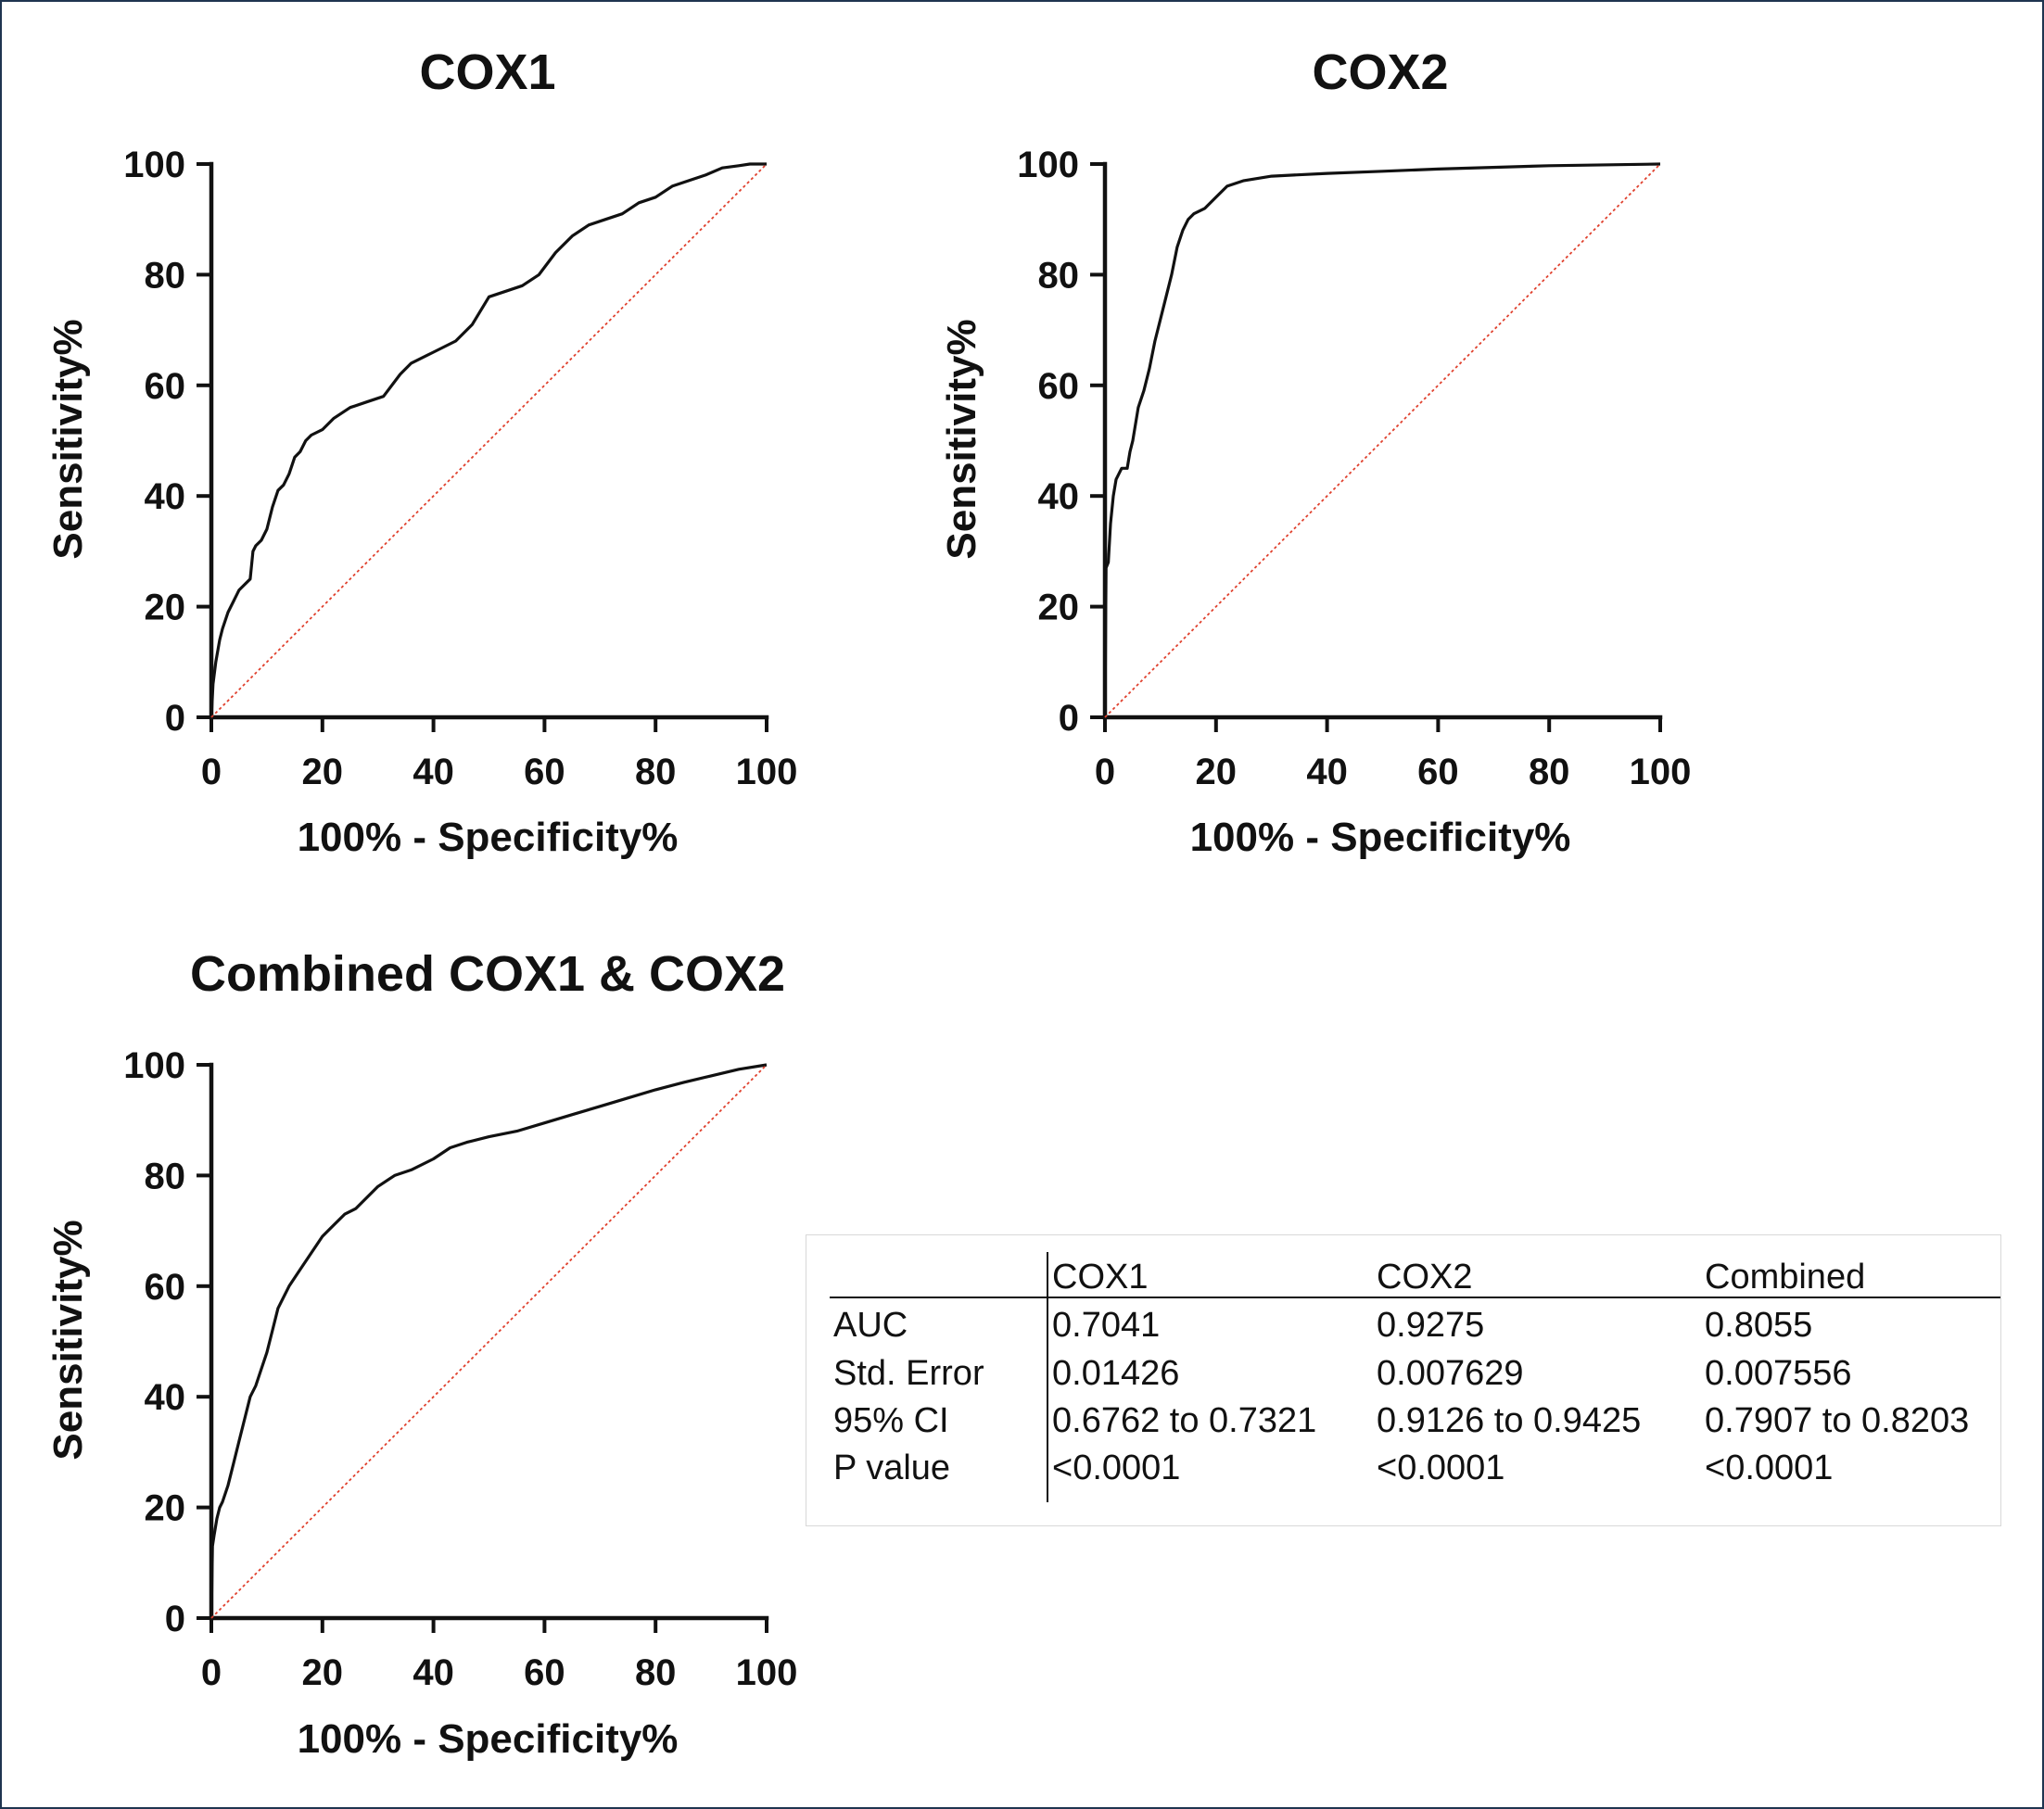  What do you see at coordinates (1184, 1420) in the screenshot?
I see `cell-ci-cox1: 0.6762 to 0.7321` at bounding box center [1184, 1420].